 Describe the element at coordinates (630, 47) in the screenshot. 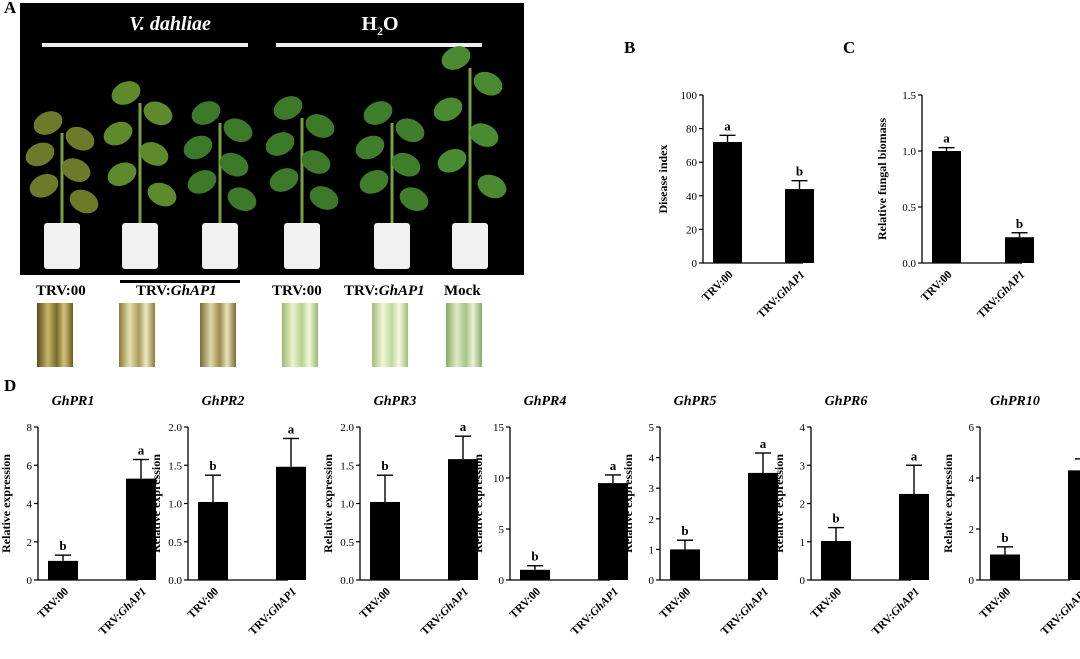

I see `panel-letter-b: B` at that location.